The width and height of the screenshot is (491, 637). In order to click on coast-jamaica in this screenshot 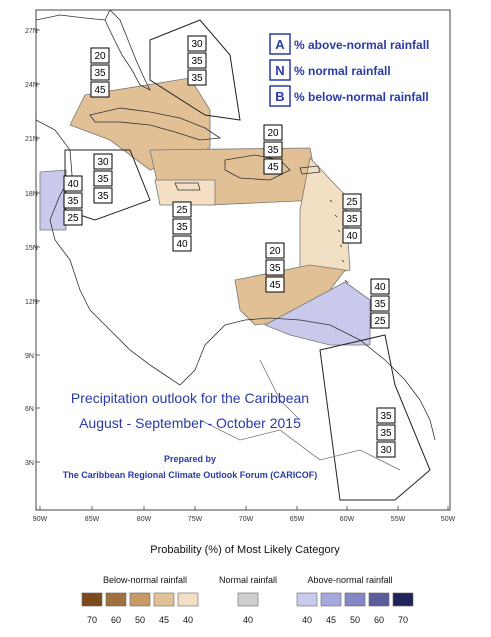, I will do `click(187, 186)`.